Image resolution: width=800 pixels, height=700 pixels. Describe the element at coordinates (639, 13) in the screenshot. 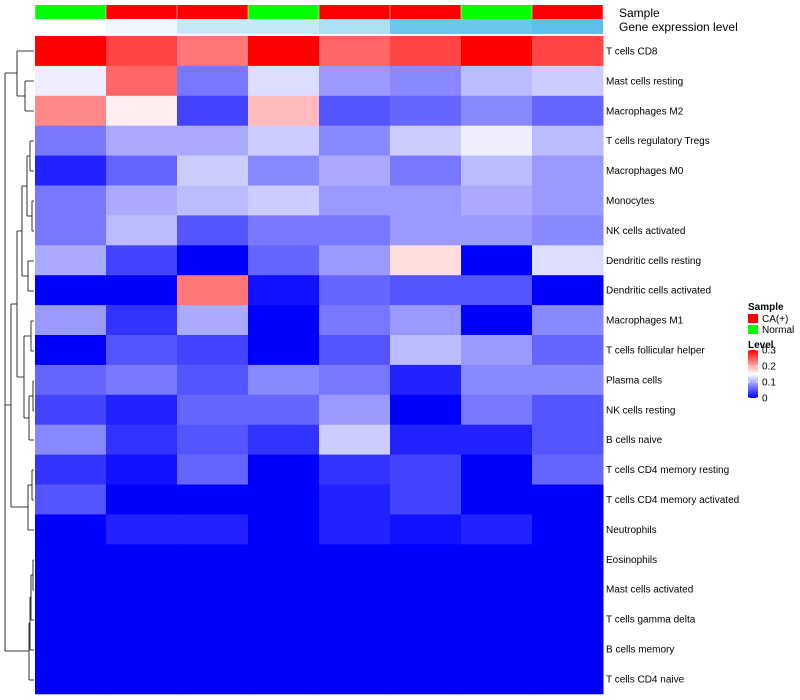

I see `sample-annotation-label: Sample` at that location.